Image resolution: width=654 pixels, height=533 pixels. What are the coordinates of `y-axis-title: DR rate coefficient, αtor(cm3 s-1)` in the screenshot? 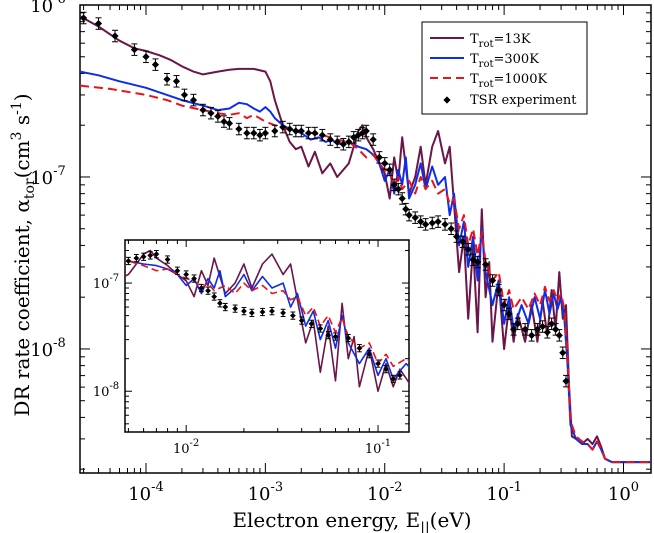 It's located at (23, 254).